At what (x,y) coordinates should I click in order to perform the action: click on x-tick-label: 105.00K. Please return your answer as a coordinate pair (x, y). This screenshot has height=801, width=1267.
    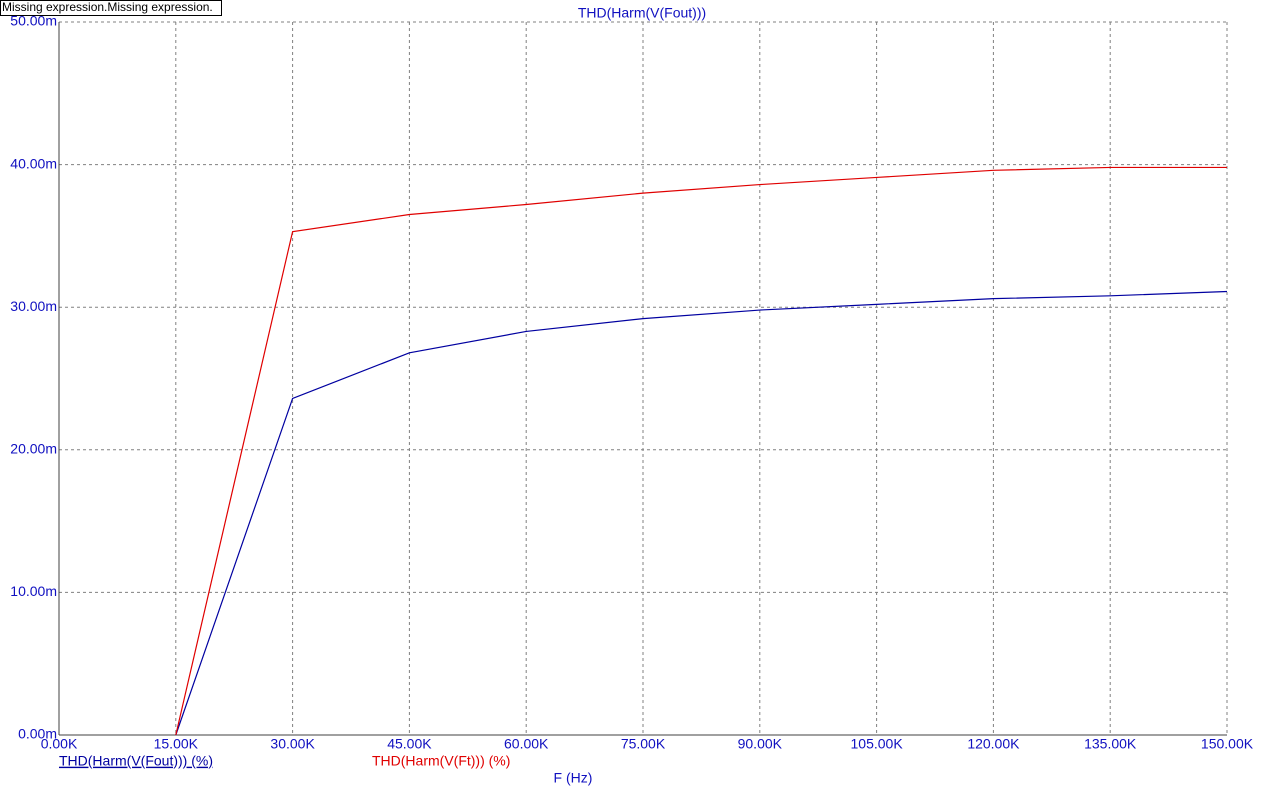
    Looking at the image, I should click on (877, 744).